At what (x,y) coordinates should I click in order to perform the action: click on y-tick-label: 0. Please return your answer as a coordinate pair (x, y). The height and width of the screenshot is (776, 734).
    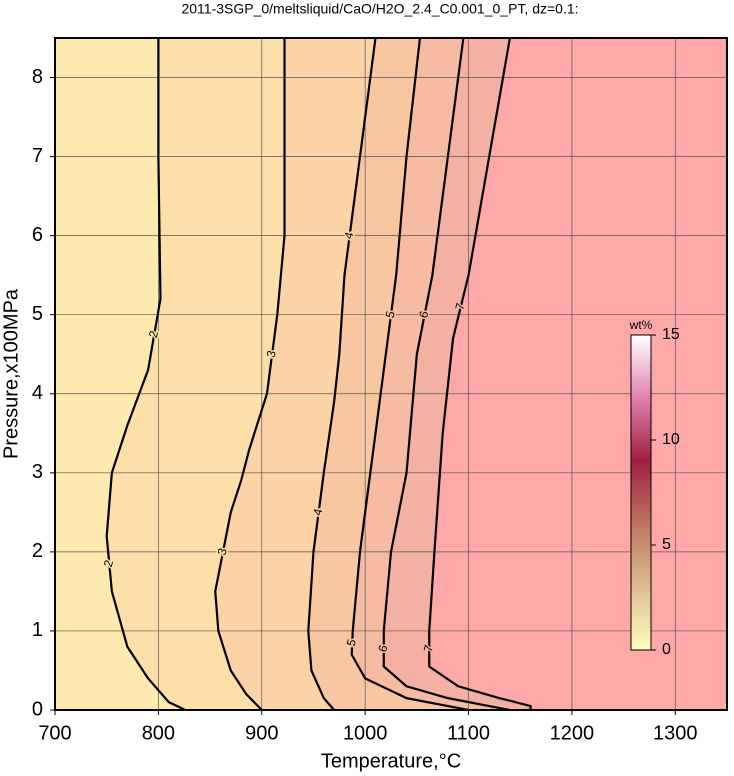
    Looking at the image, I should click on (37, 709).